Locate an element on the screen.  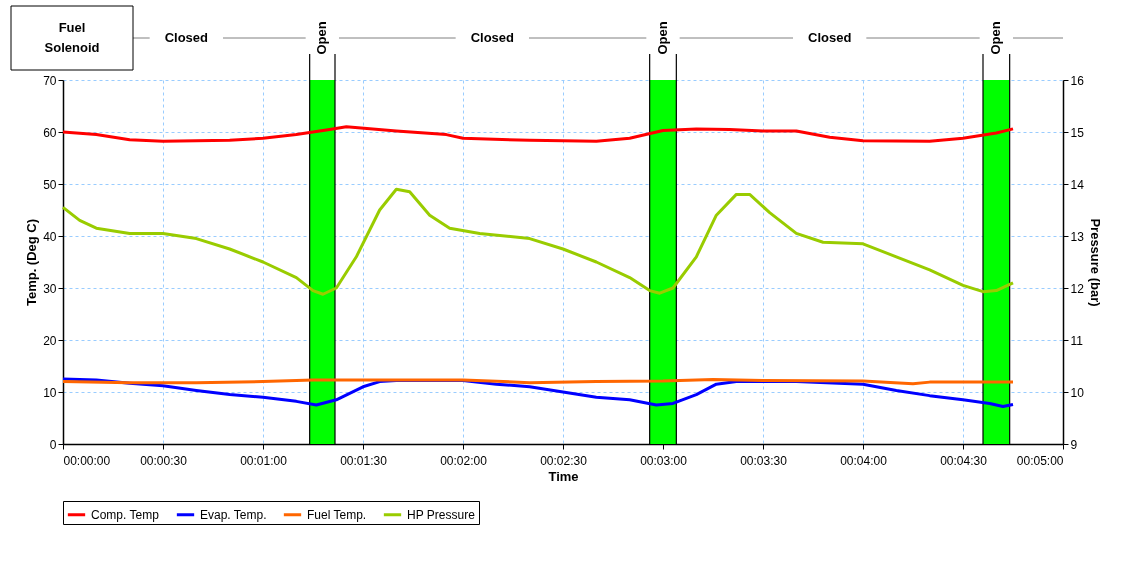
y2-tick-label: 15 is located at coordinates (1077, 132).